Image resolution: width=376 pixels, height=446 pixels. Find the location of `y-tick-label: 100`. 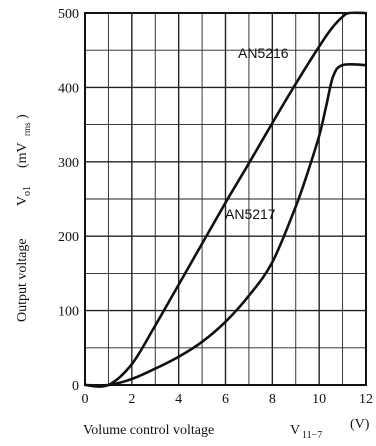

y-tick-label: 100 is located at coordinates (68, 312).